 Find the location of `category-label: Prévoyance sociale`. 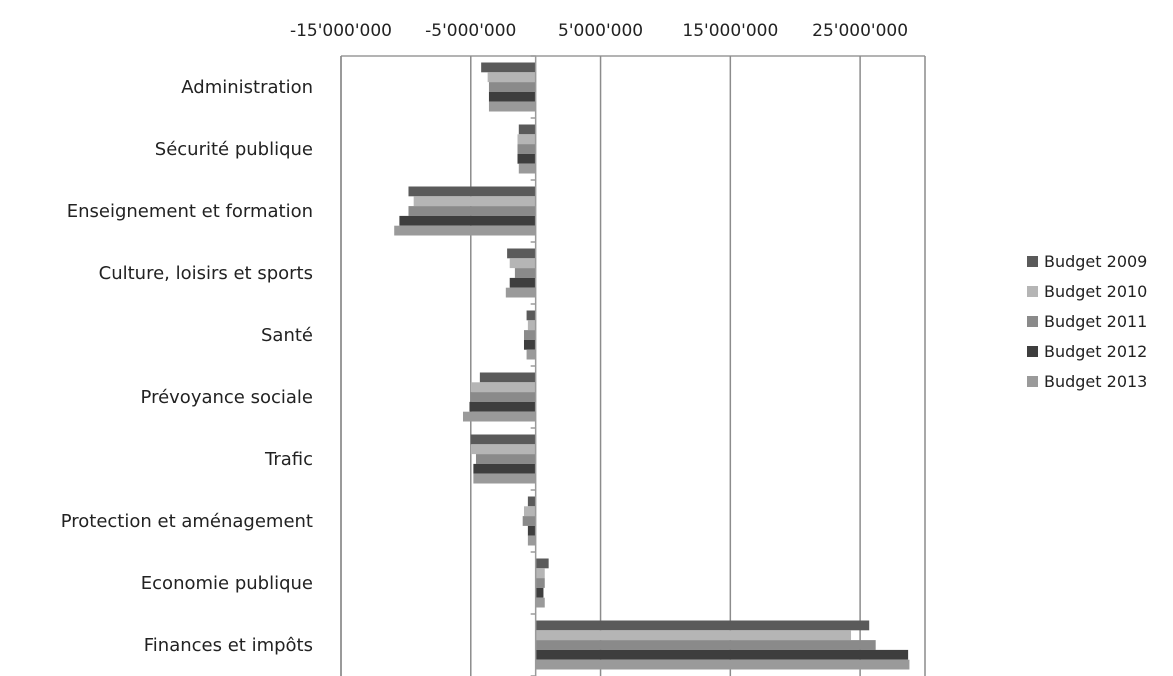

category-label: Prévoyance sociale is located at coordinates (227, 397).